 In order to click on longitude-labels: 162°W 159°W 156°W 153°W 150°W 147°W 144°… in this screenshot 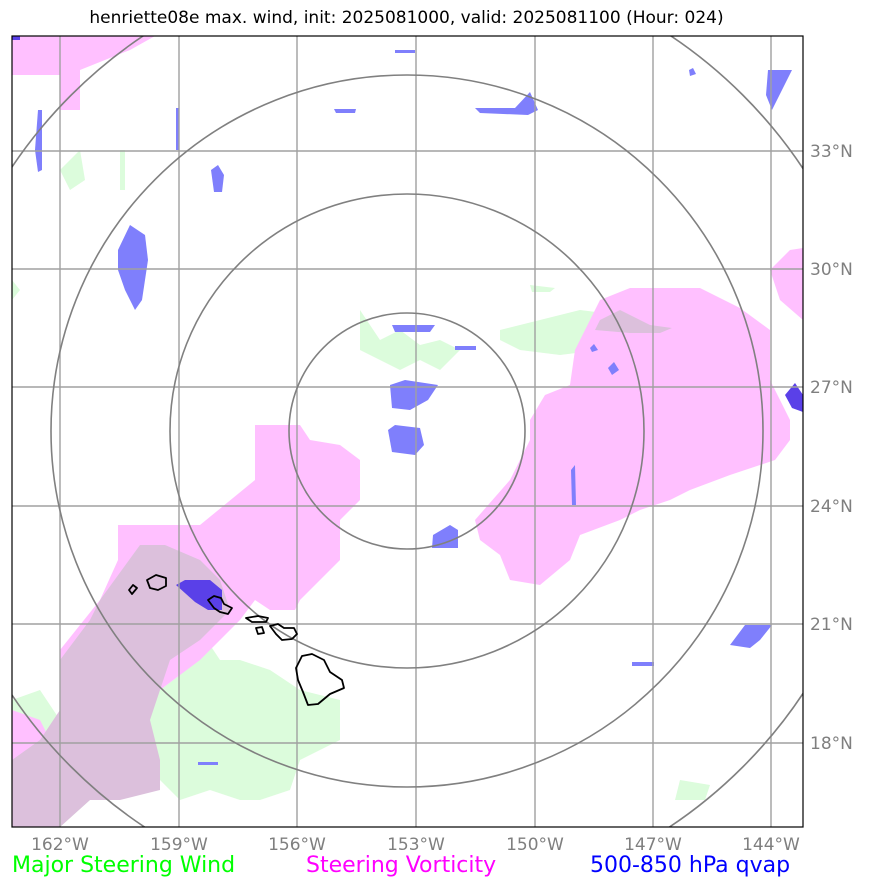, I will do `click(415, 845)`.